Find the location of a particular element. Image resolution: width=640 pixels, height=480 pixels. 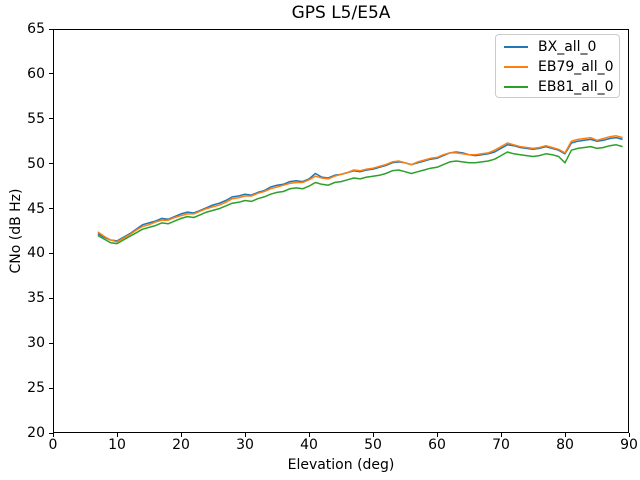

y-tick-label: 55 is located at coordinates (36, 118).